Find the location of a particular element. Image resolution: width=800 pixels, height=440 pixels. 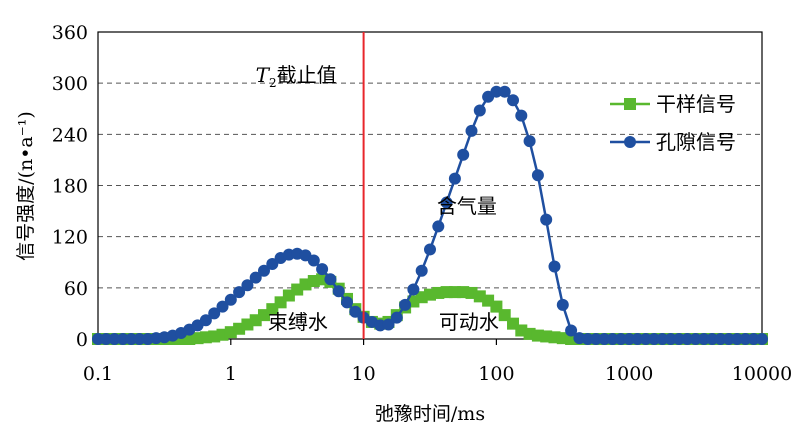

y-tick-labels: 0 60 120 180 240 300 360 is located at coordinates (70, 186).